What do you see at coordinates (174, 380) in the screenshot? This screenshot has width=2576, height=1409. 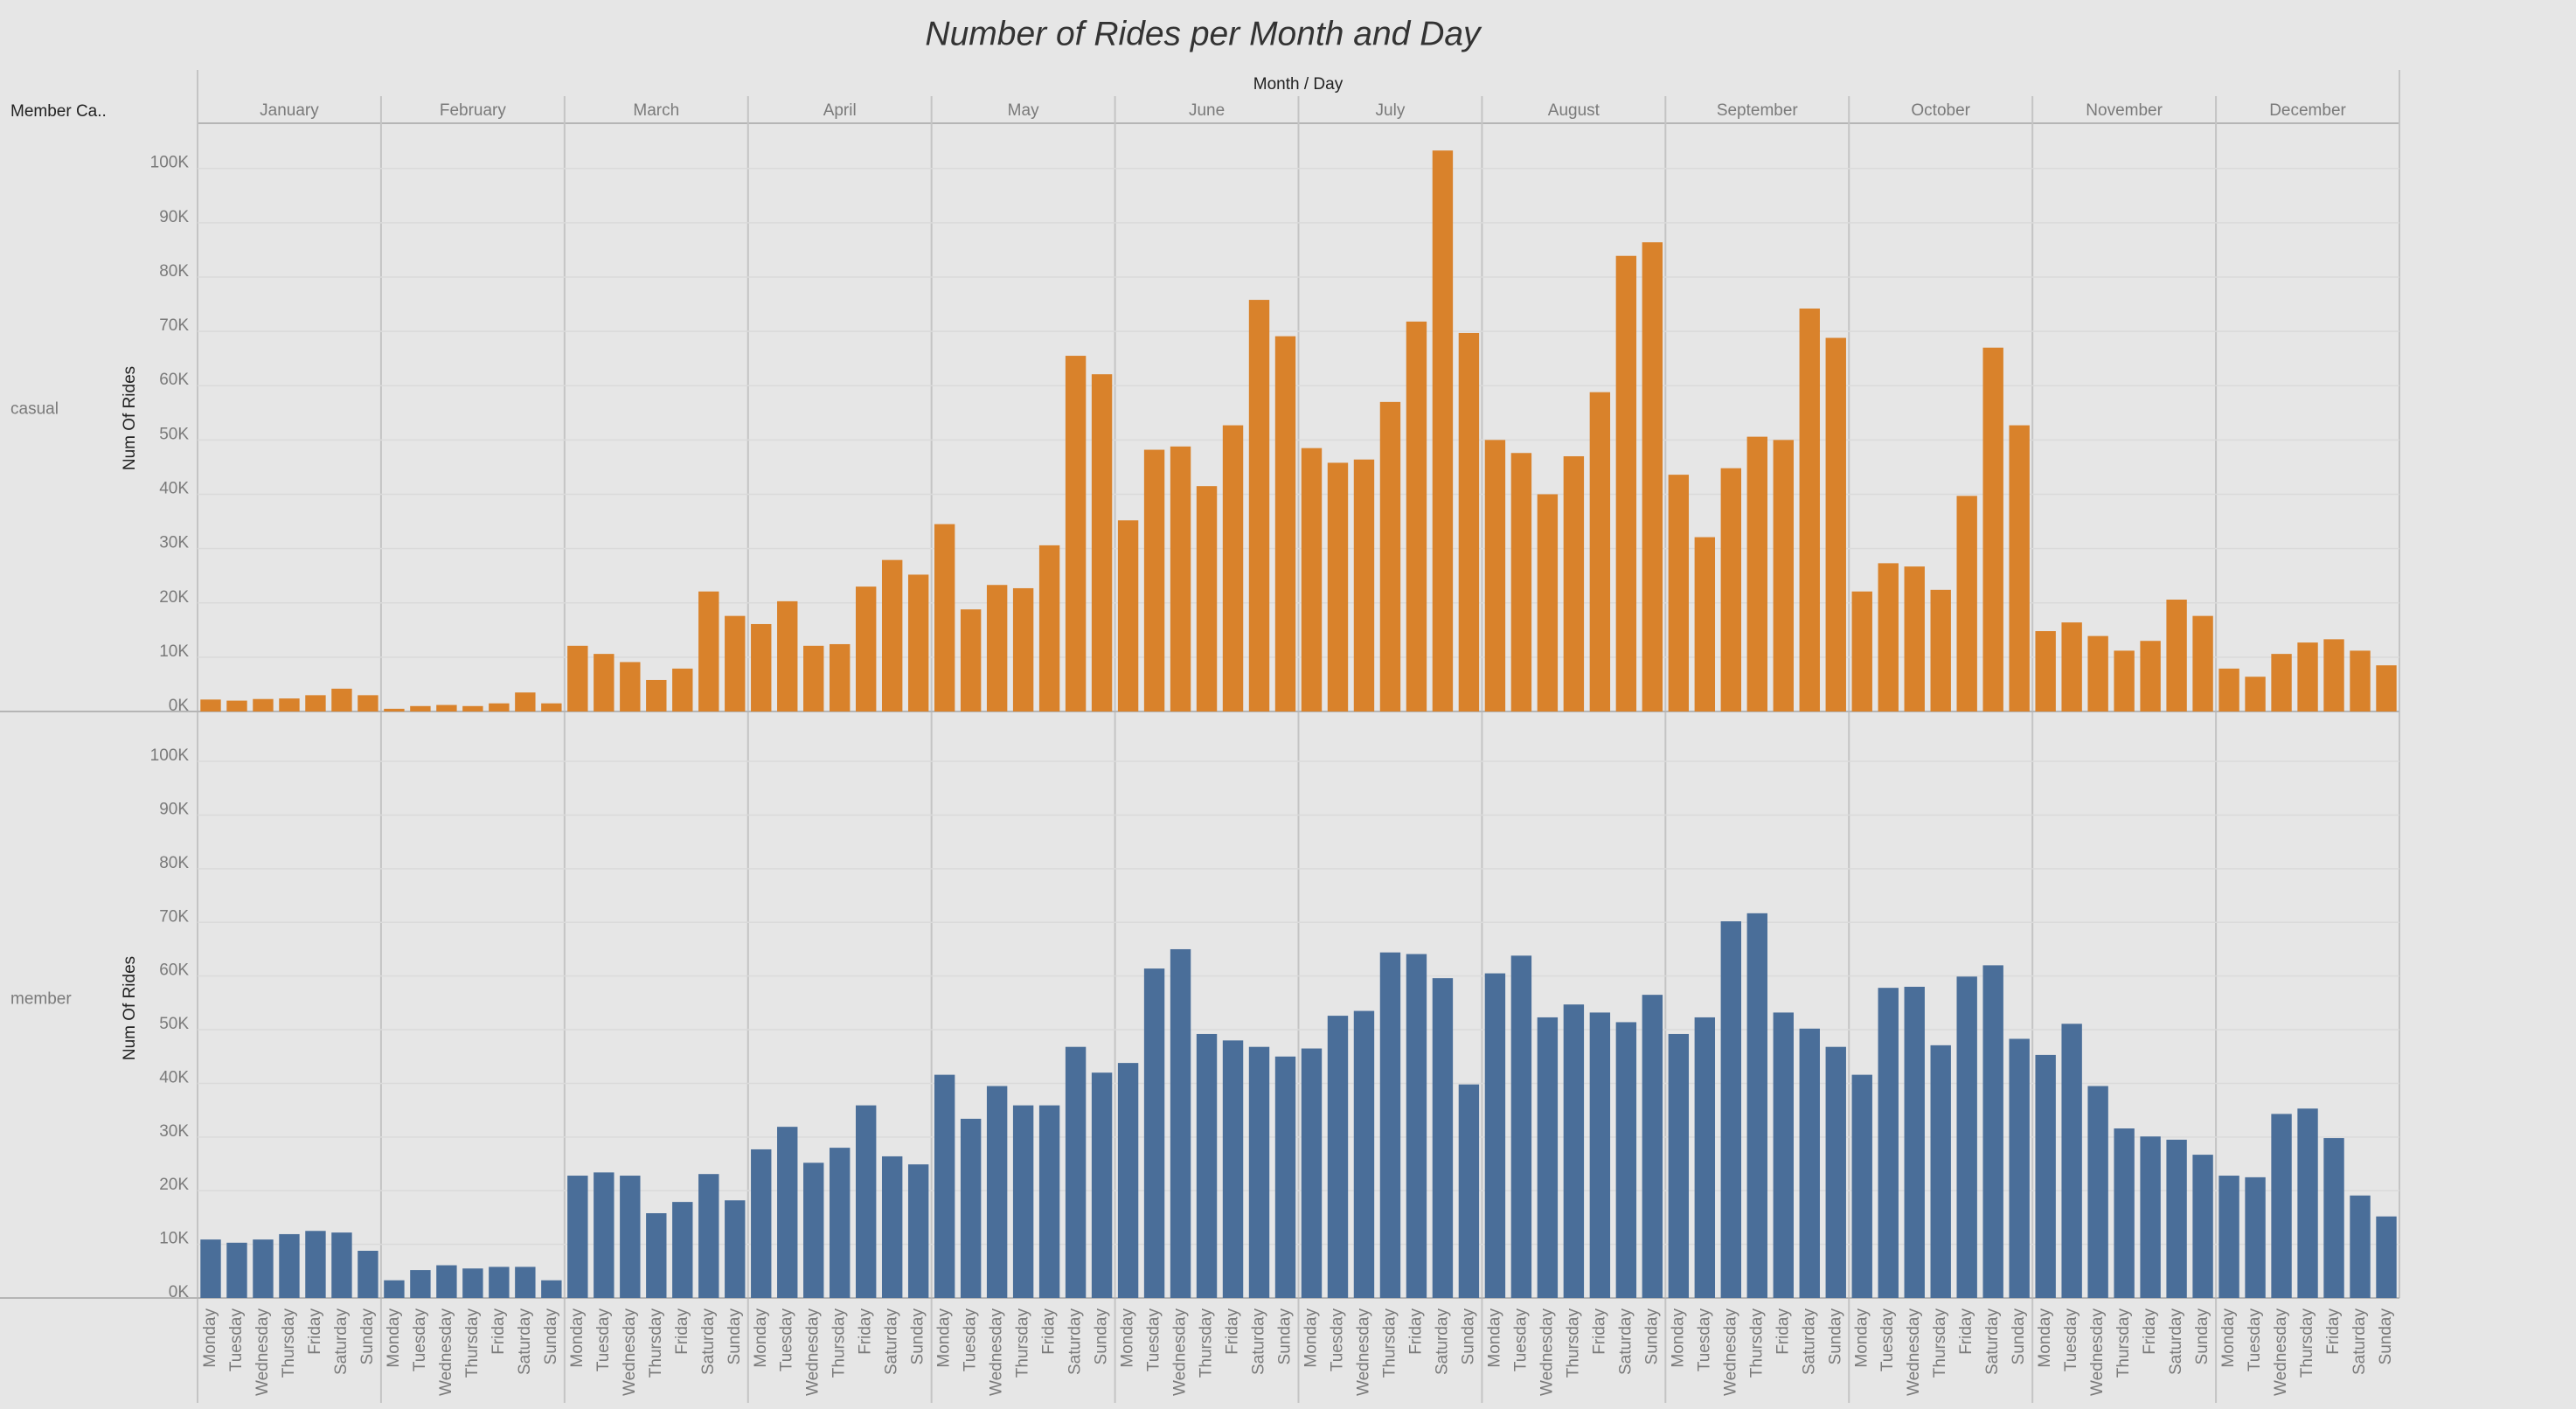 I see `y-tick-label: 60K` at bounding box center [174, 380].